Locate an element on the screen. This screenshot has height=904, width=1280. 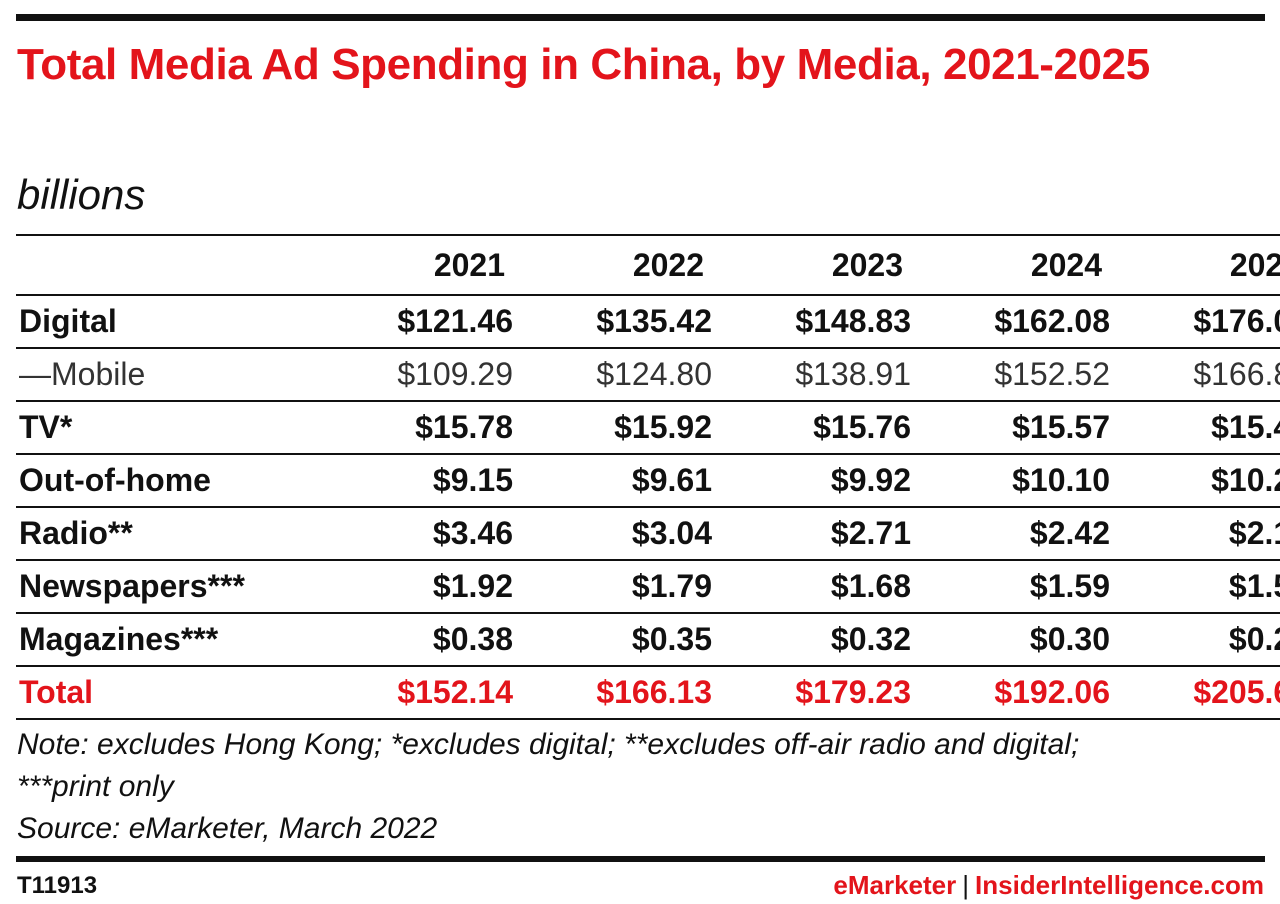
table-cell: $124.80 is located at coordinates (614, 375).